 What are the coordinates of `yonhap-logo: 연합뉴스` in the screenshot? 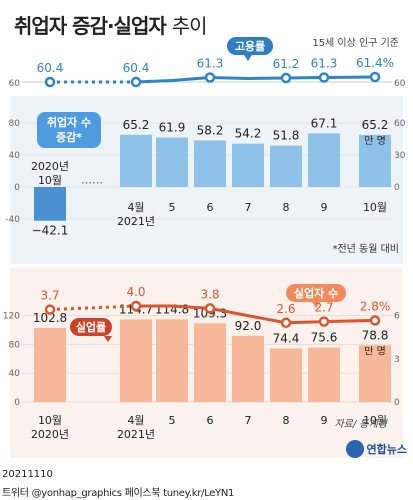 It's located at (376, 449).